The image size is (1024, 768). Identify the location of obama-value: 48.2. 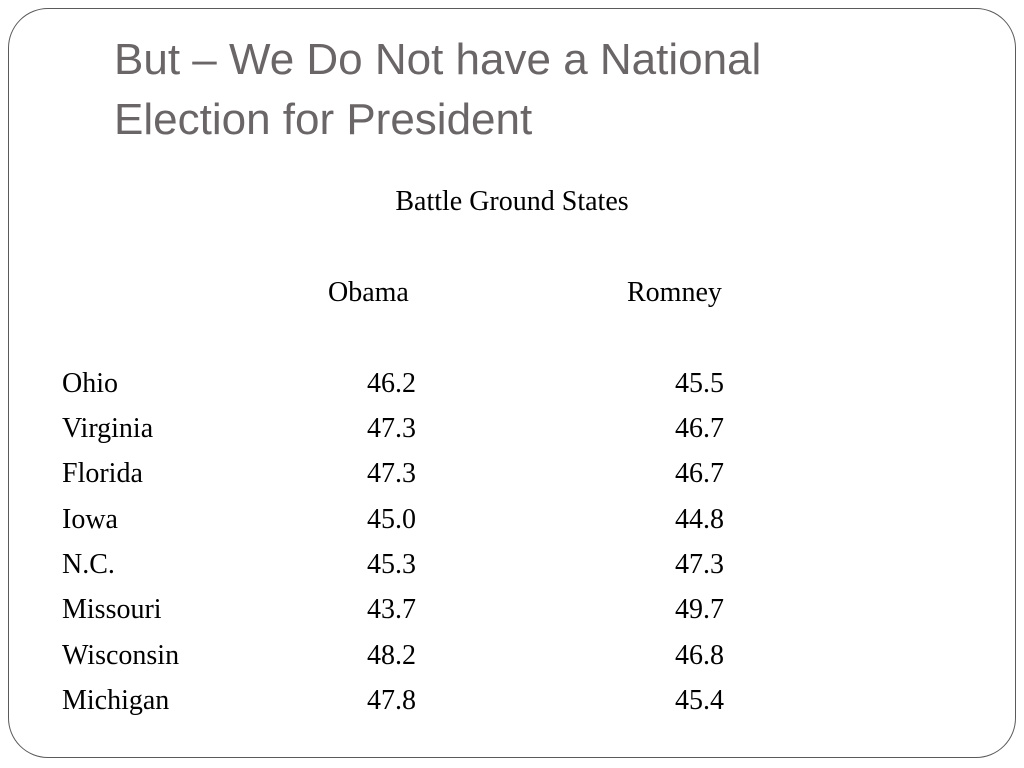
(391, 655).